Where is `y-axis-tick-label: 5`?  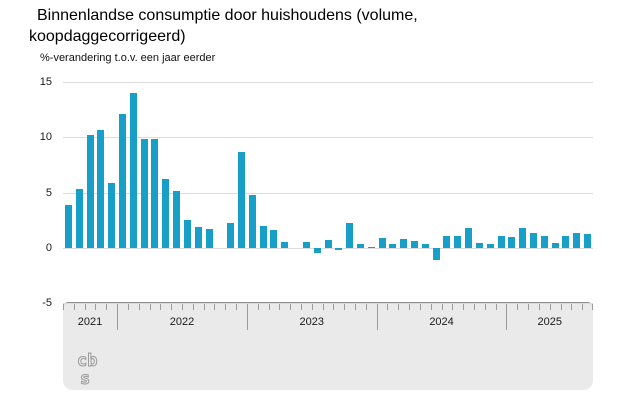
y-axis-tick-label: 5 is located at coordinates (48, 192).